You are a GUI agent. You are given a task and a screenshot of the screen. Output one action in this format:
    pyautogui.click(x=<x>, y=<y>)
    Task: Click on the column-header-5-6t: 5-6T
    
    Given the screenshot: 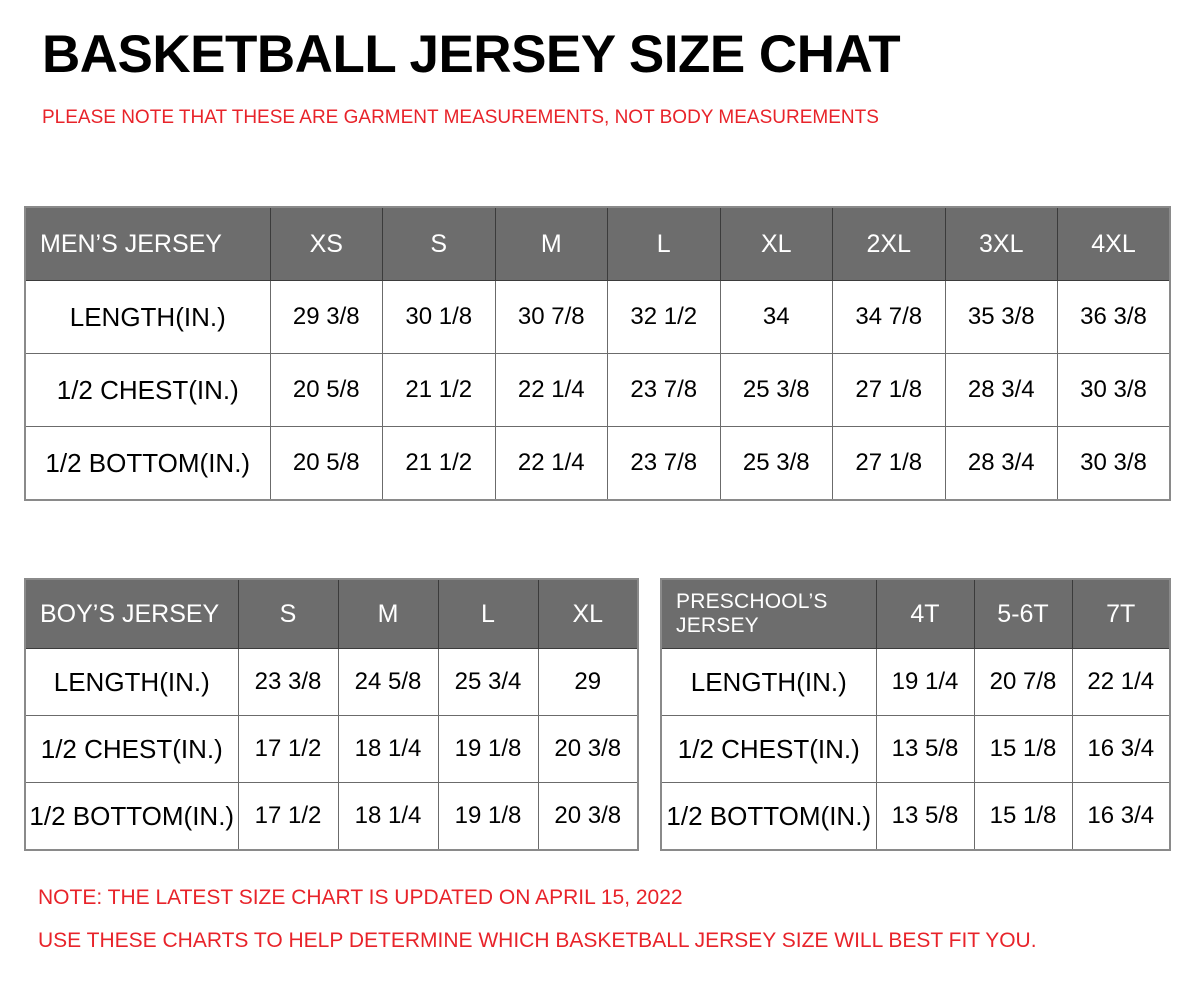 What is the action you would take?
    pyautogui.click(x=1023, y=613)
    